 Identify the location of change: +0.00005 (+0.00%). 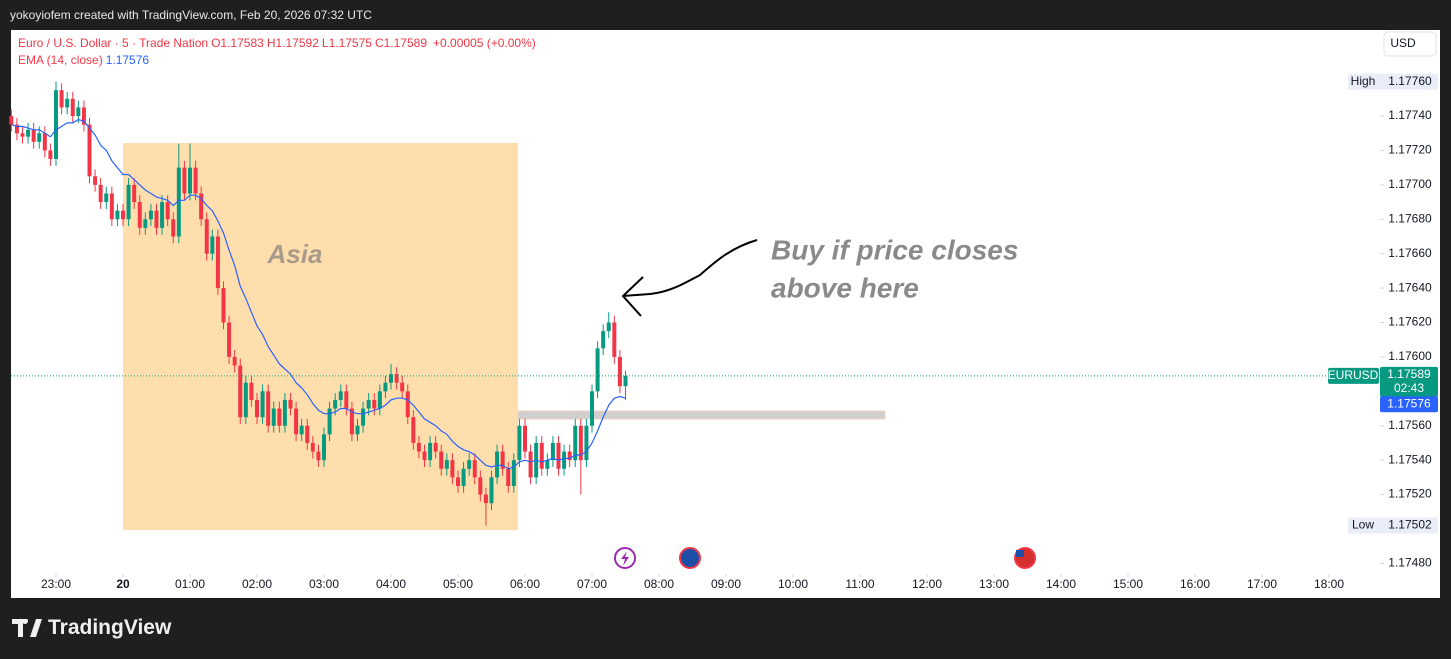
(484, 43).